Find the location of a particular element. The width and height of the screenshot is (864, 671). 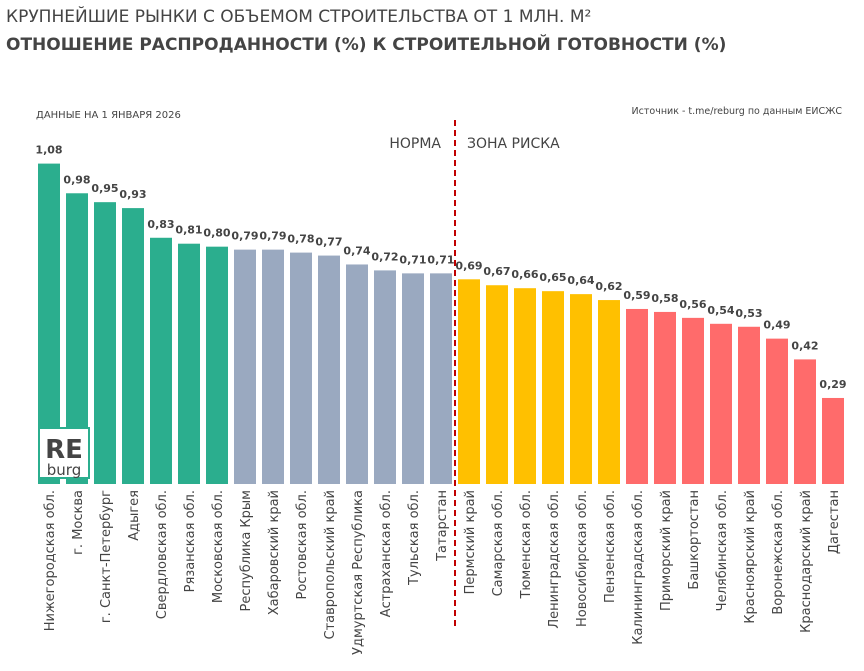

x-tick-label: Тюменская обл. is located at coordinates (526, 545).